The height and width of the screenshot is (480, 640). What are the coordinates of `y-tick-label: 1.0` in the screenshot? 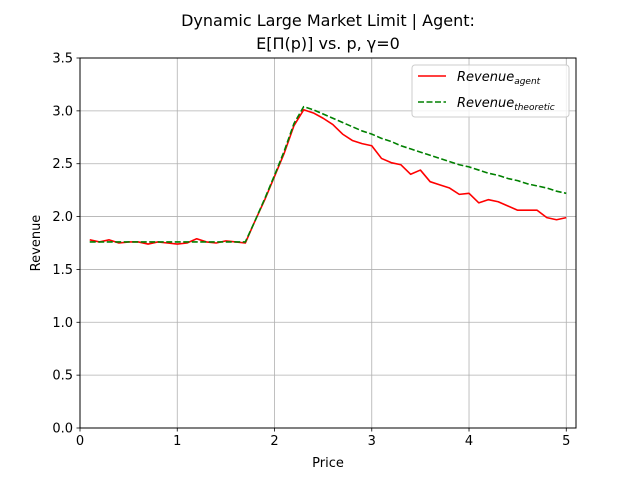 It's located at (62, 323).